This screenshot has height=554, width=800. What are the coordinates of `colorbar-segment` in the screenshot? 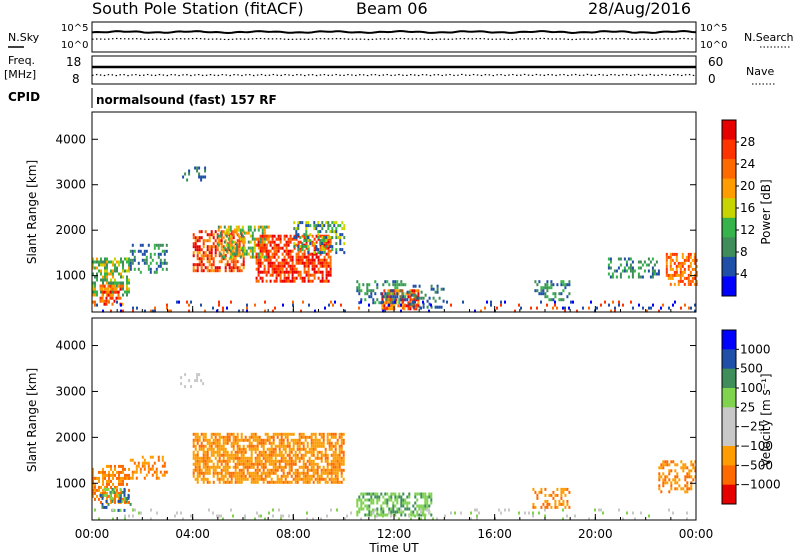 It's located at (729, 169).